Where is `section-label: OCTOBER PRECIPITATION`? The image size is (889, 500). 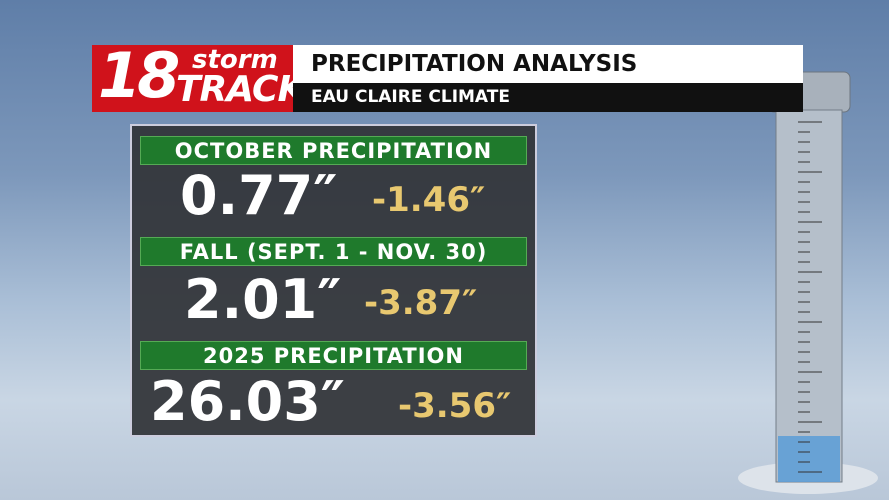 section-label: OCTOBER PRECIPITATION is located at coordinates (333, 150).